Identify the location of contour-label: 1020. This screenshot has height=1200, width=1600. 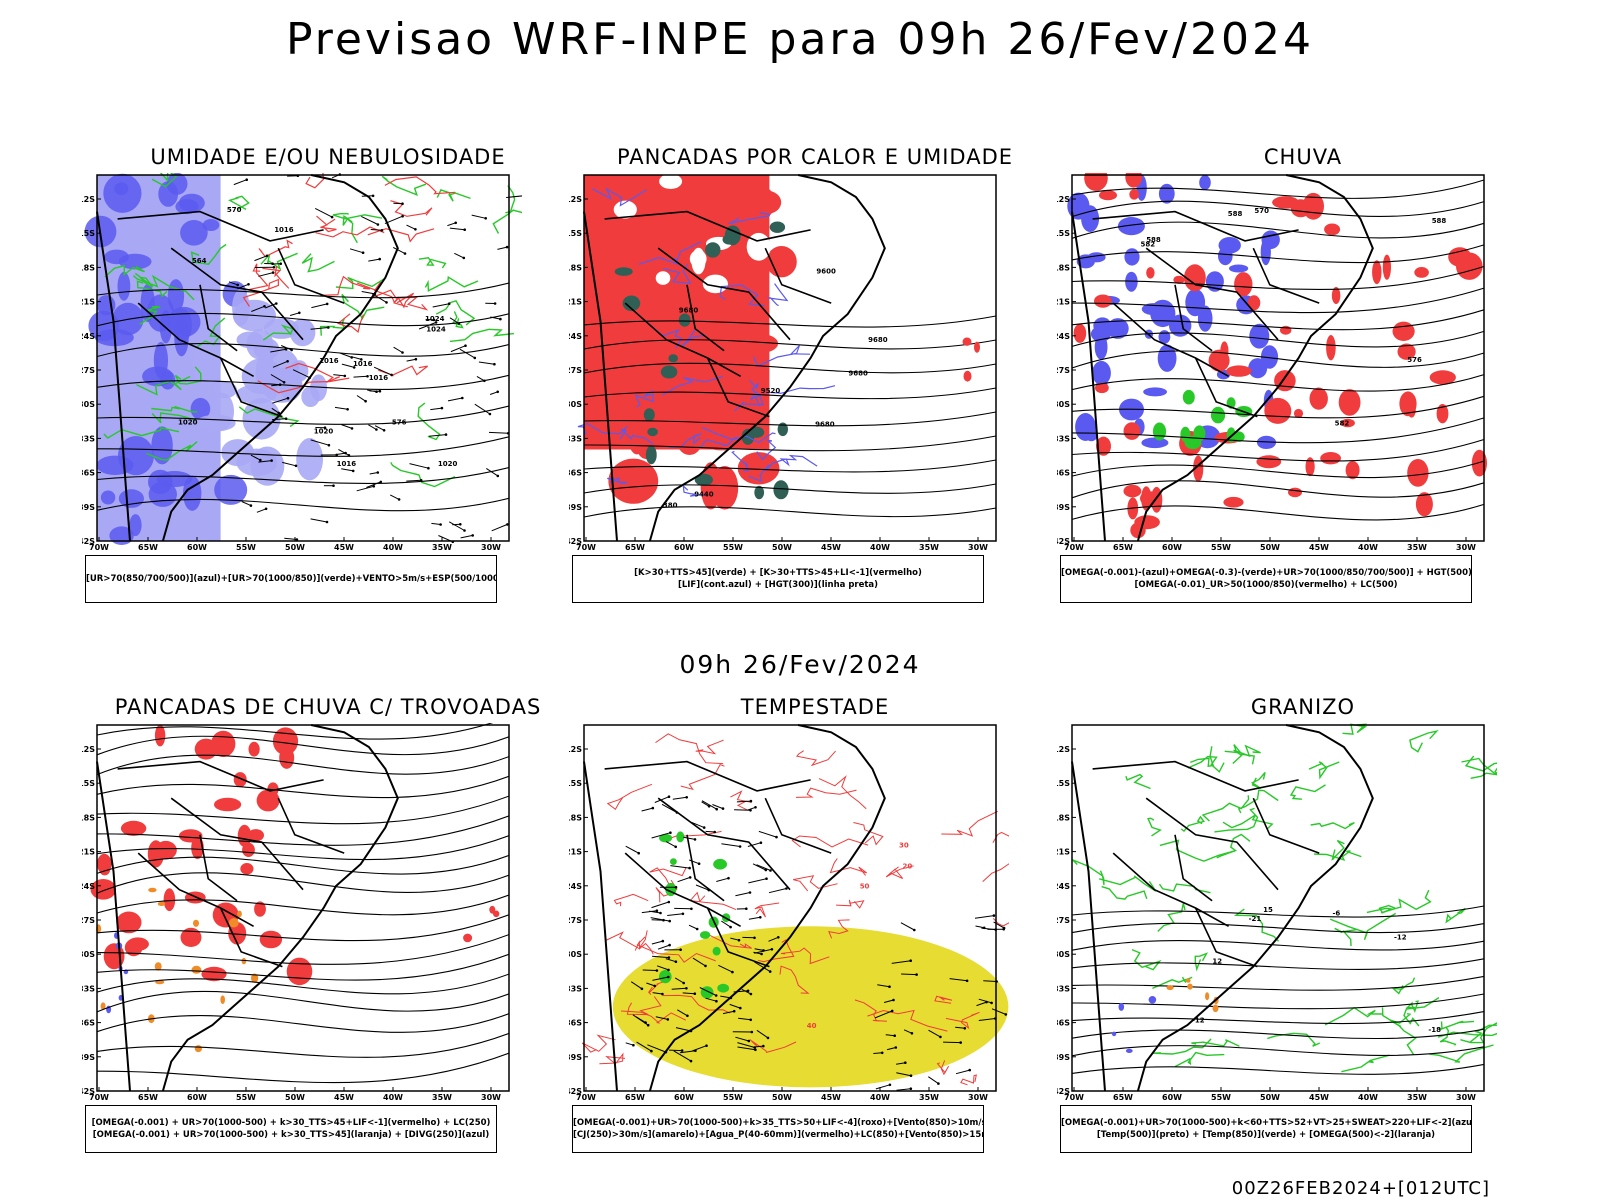
(188, 422).